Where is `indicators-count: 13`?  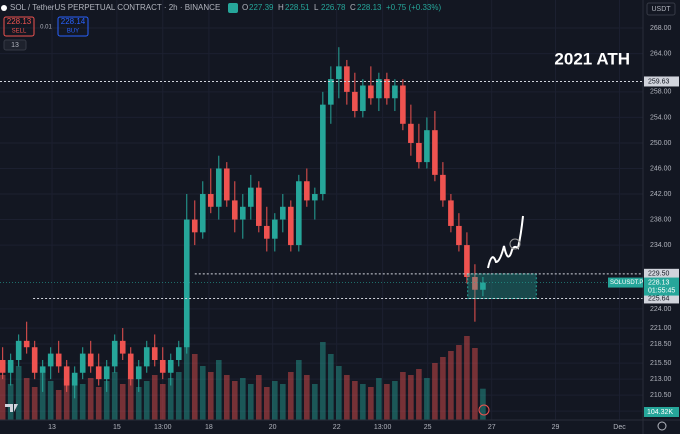 indicators-count: 13 is located at coordinates (15, 45).